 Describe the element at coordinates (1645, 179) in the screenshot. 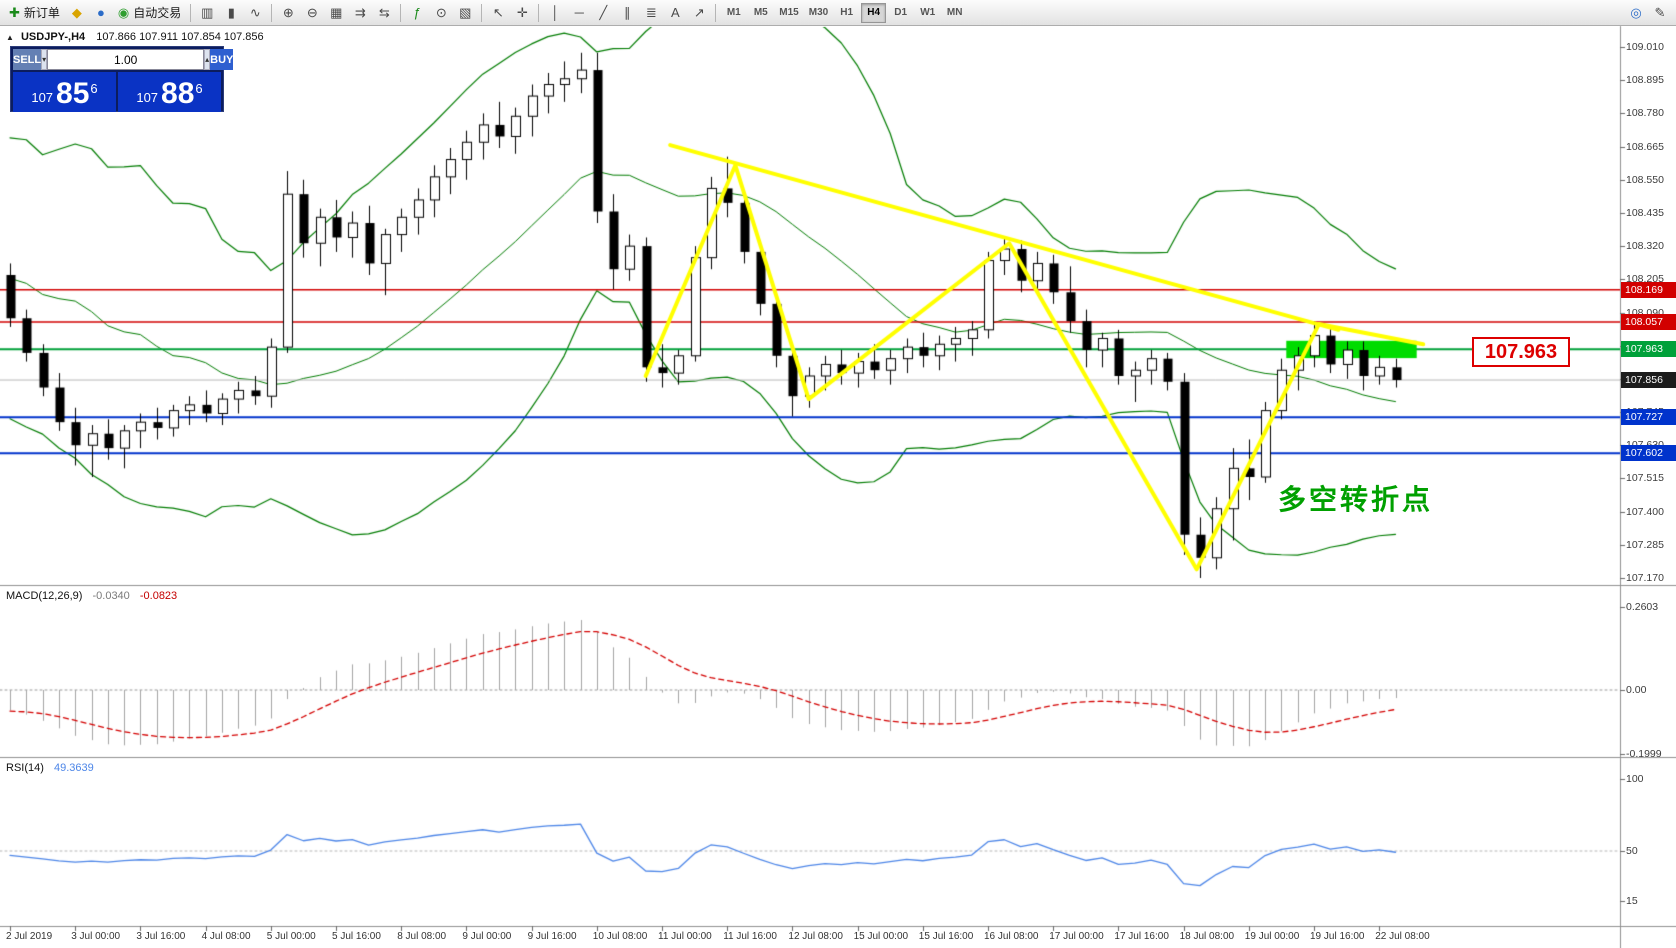

I see `price-axis-tick: 108.550` at that location.